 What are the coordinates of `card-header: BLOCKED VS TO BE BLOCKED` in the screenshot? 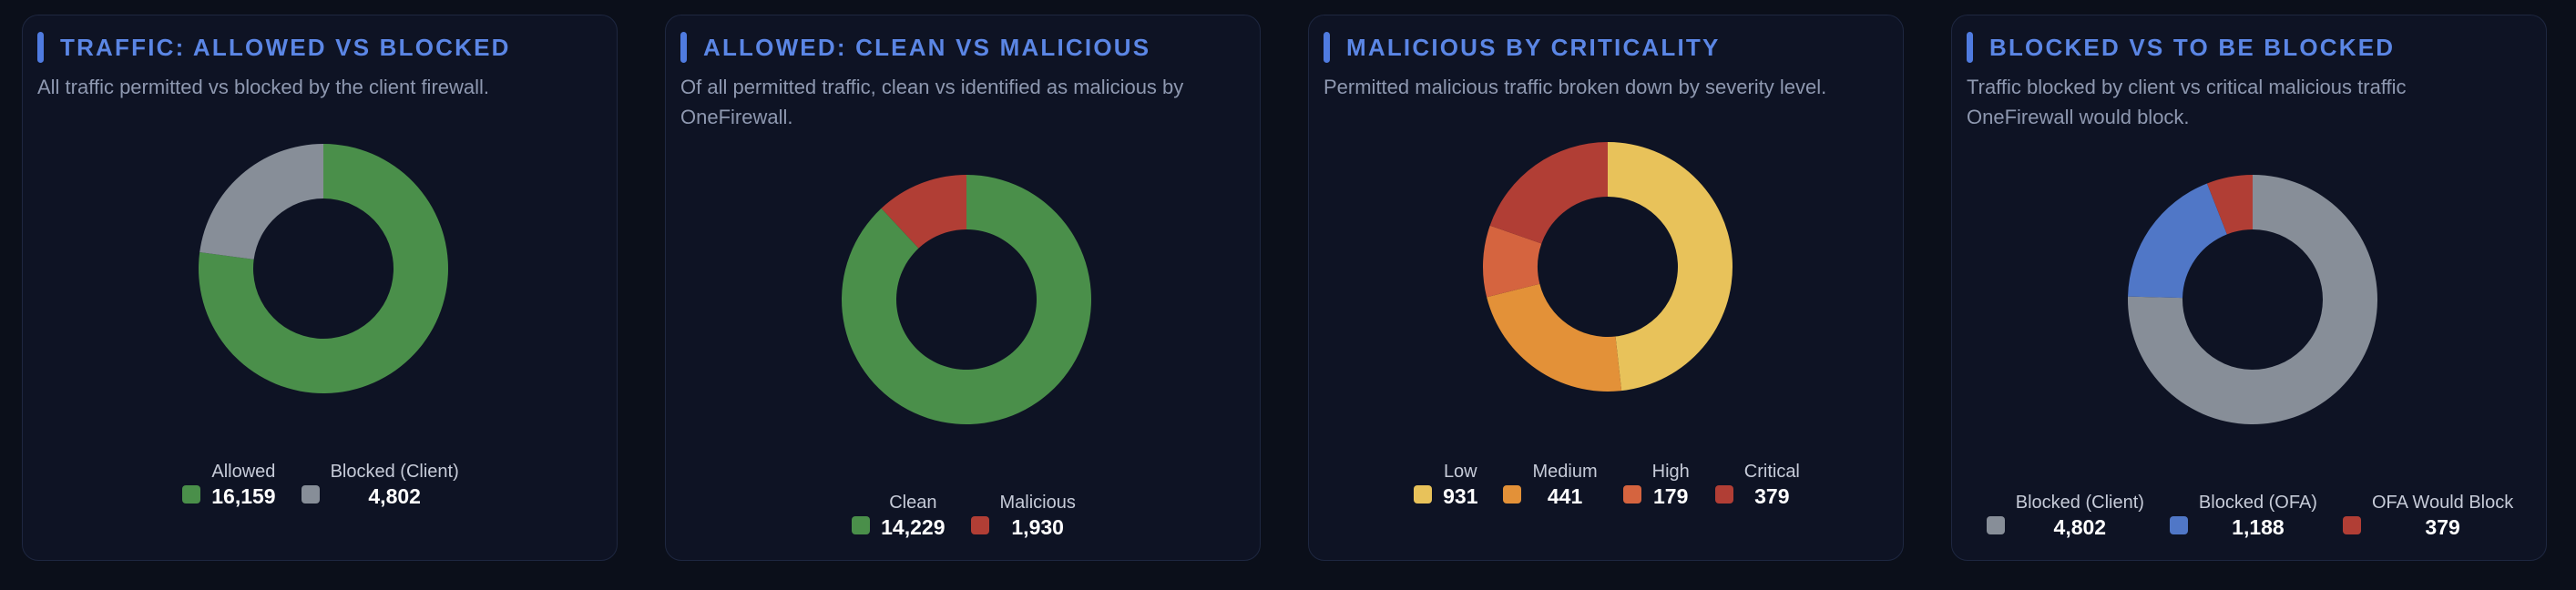 It's located at (2181, 48).